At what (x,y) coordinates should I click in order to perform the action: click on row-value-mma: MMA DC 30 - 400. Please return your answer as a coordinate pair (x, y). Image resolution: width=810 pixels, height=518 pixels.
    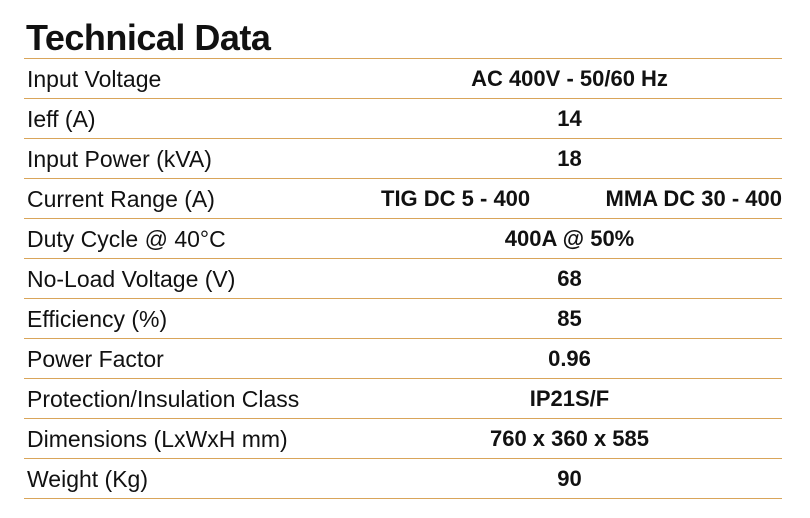
    Looking at the image, I should click on (693, 198).